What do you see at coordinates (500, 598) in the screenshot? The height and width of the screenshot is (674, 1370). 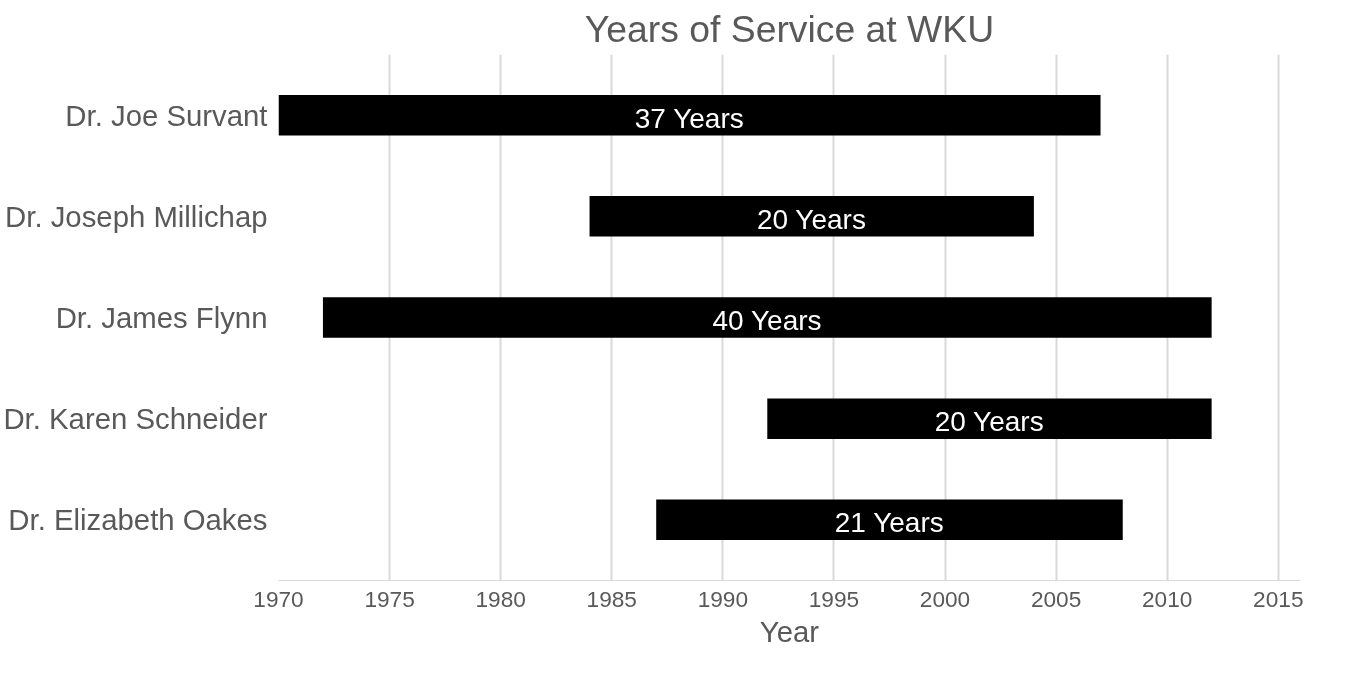 I see `x-tick-label: 1980` at bounding box center [500, 598].